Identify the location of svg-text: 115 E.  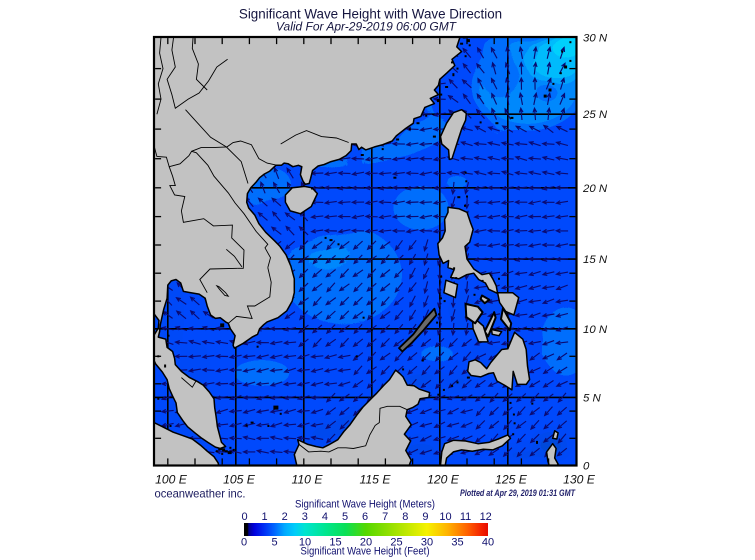
(376, 480).